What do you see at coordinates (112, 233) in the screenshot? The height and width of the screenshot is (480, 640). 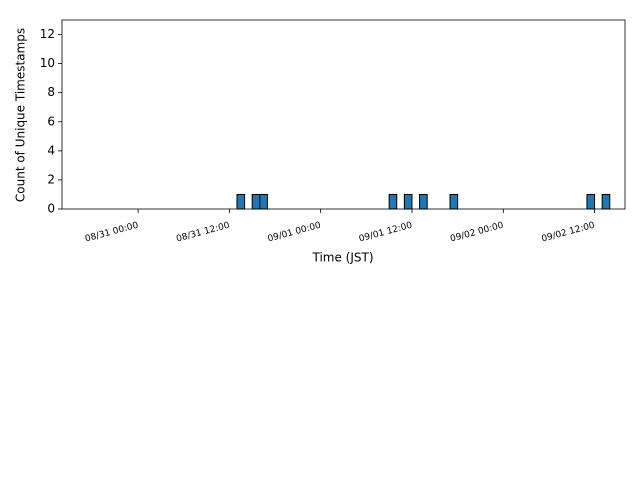 I see `x-tick-label: 08/31 00:00` at bounding box center [112, 233].